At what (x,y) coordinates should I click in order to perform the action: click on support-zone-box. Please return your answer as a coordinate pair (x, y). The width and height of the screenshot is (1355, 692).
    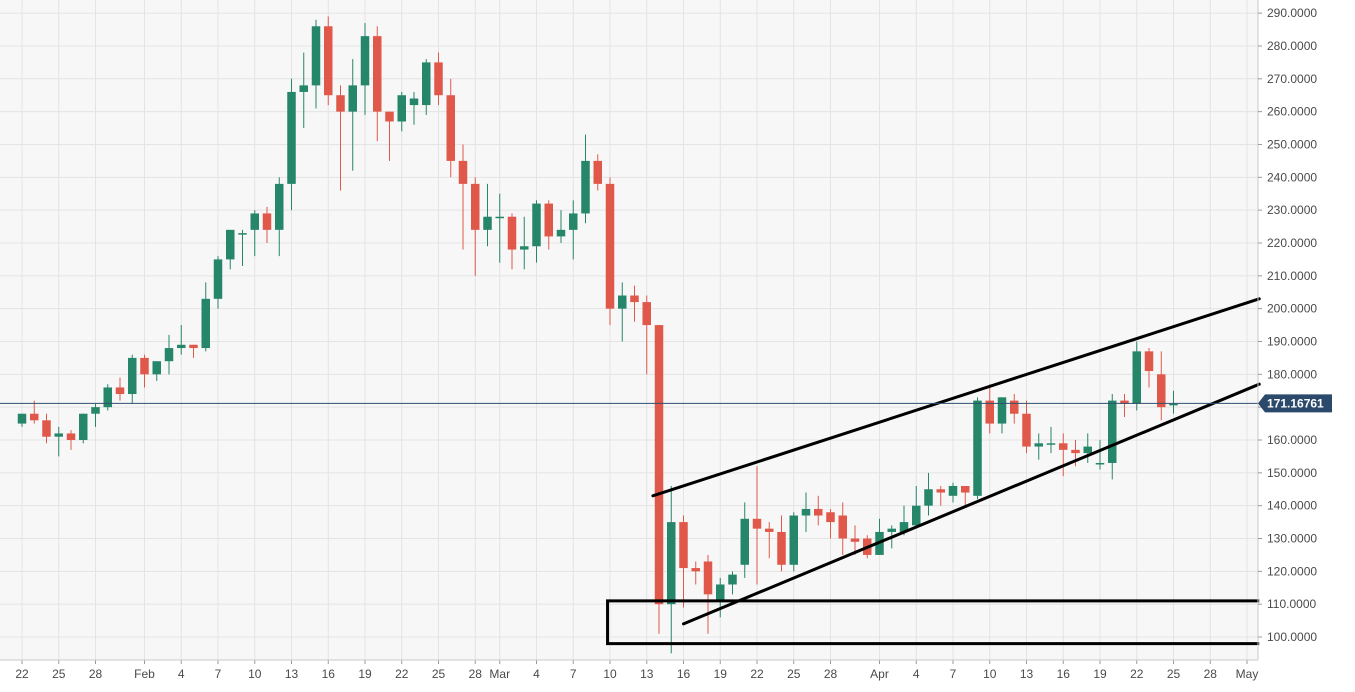
    Looking at the image, I should click on (933, 622).